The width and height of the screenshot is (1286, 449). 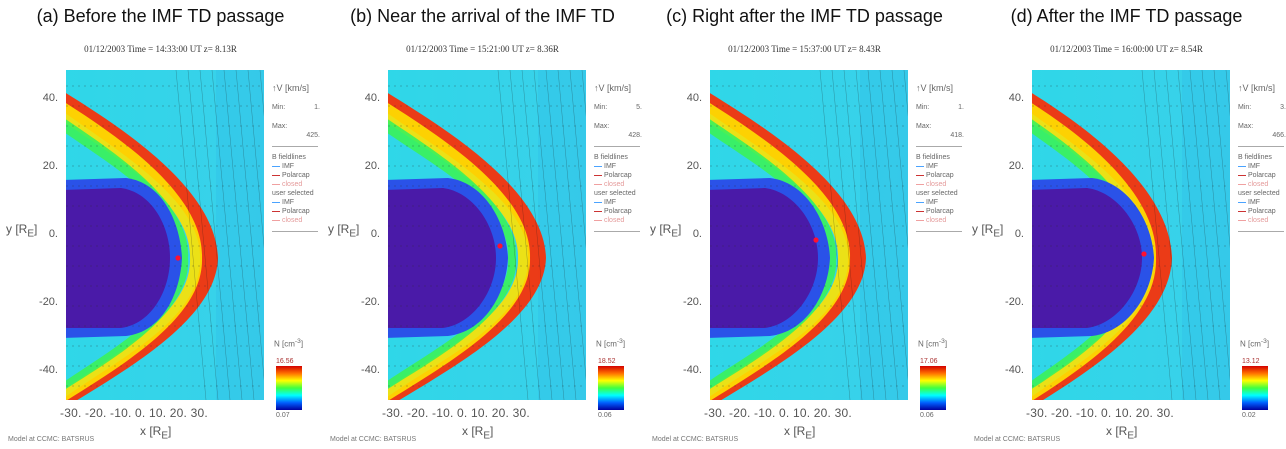 What do you see at coordinates (160, 16) in the screenshot?
I see `panel-title: (a) Before the IMF TD passage` at bounding box center [160, 16].